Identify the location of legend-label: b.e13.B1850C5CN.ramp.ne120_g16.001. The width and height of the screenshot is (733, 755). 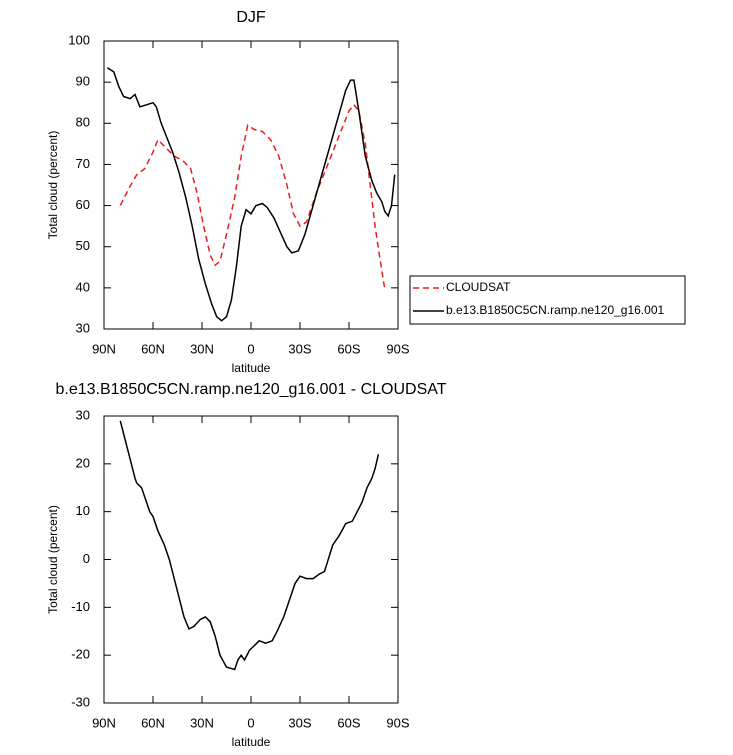
(555, 310).